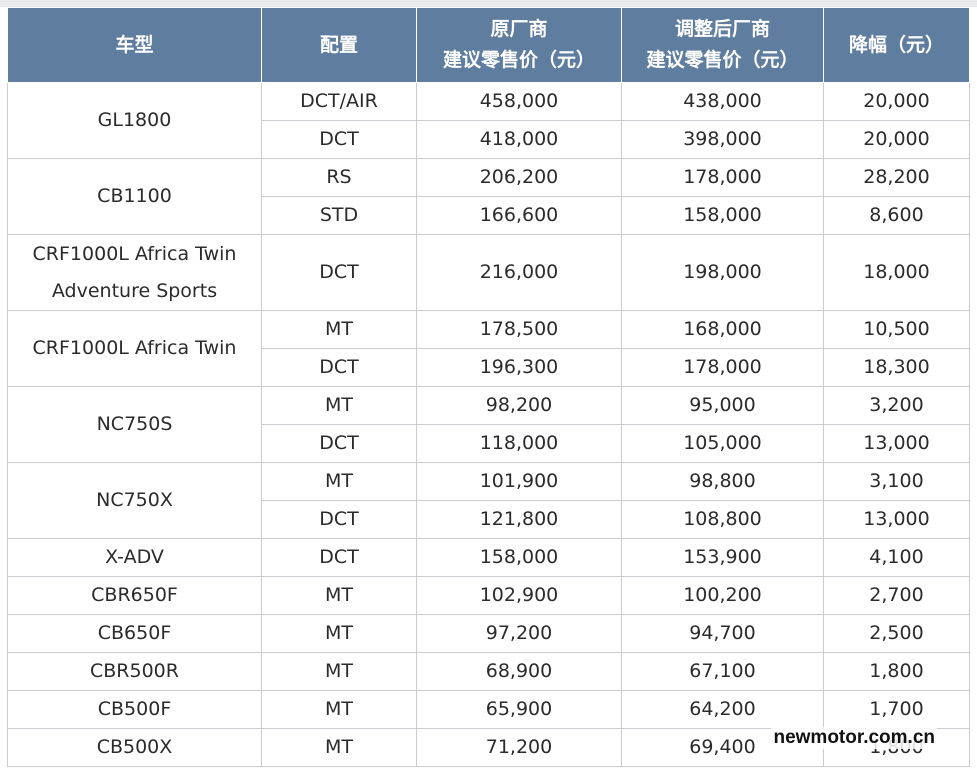 The width and height of the screenshot is (977, 769). What do you see at coordinates (519, 747) in the screenshot?
I see `original-price-cell: 71,200` at bounding box center [519, 747].